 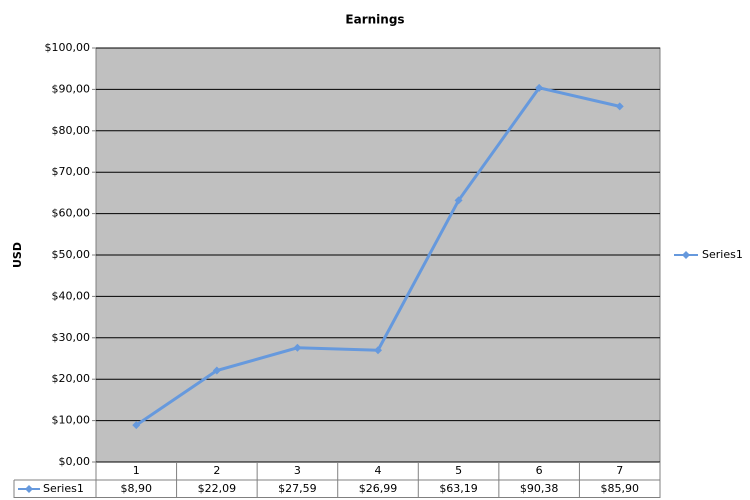 I want to click on y-tick-label: $90,00, so click(x=71, y=88).